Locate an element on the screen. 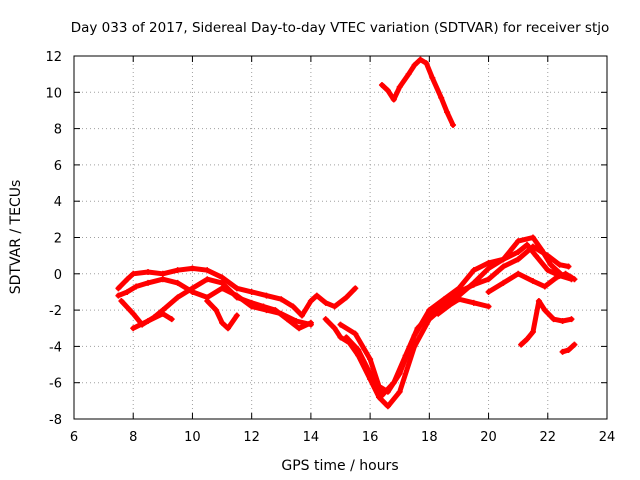  y-tick-label: -4 is located at coordinates (55, 347).